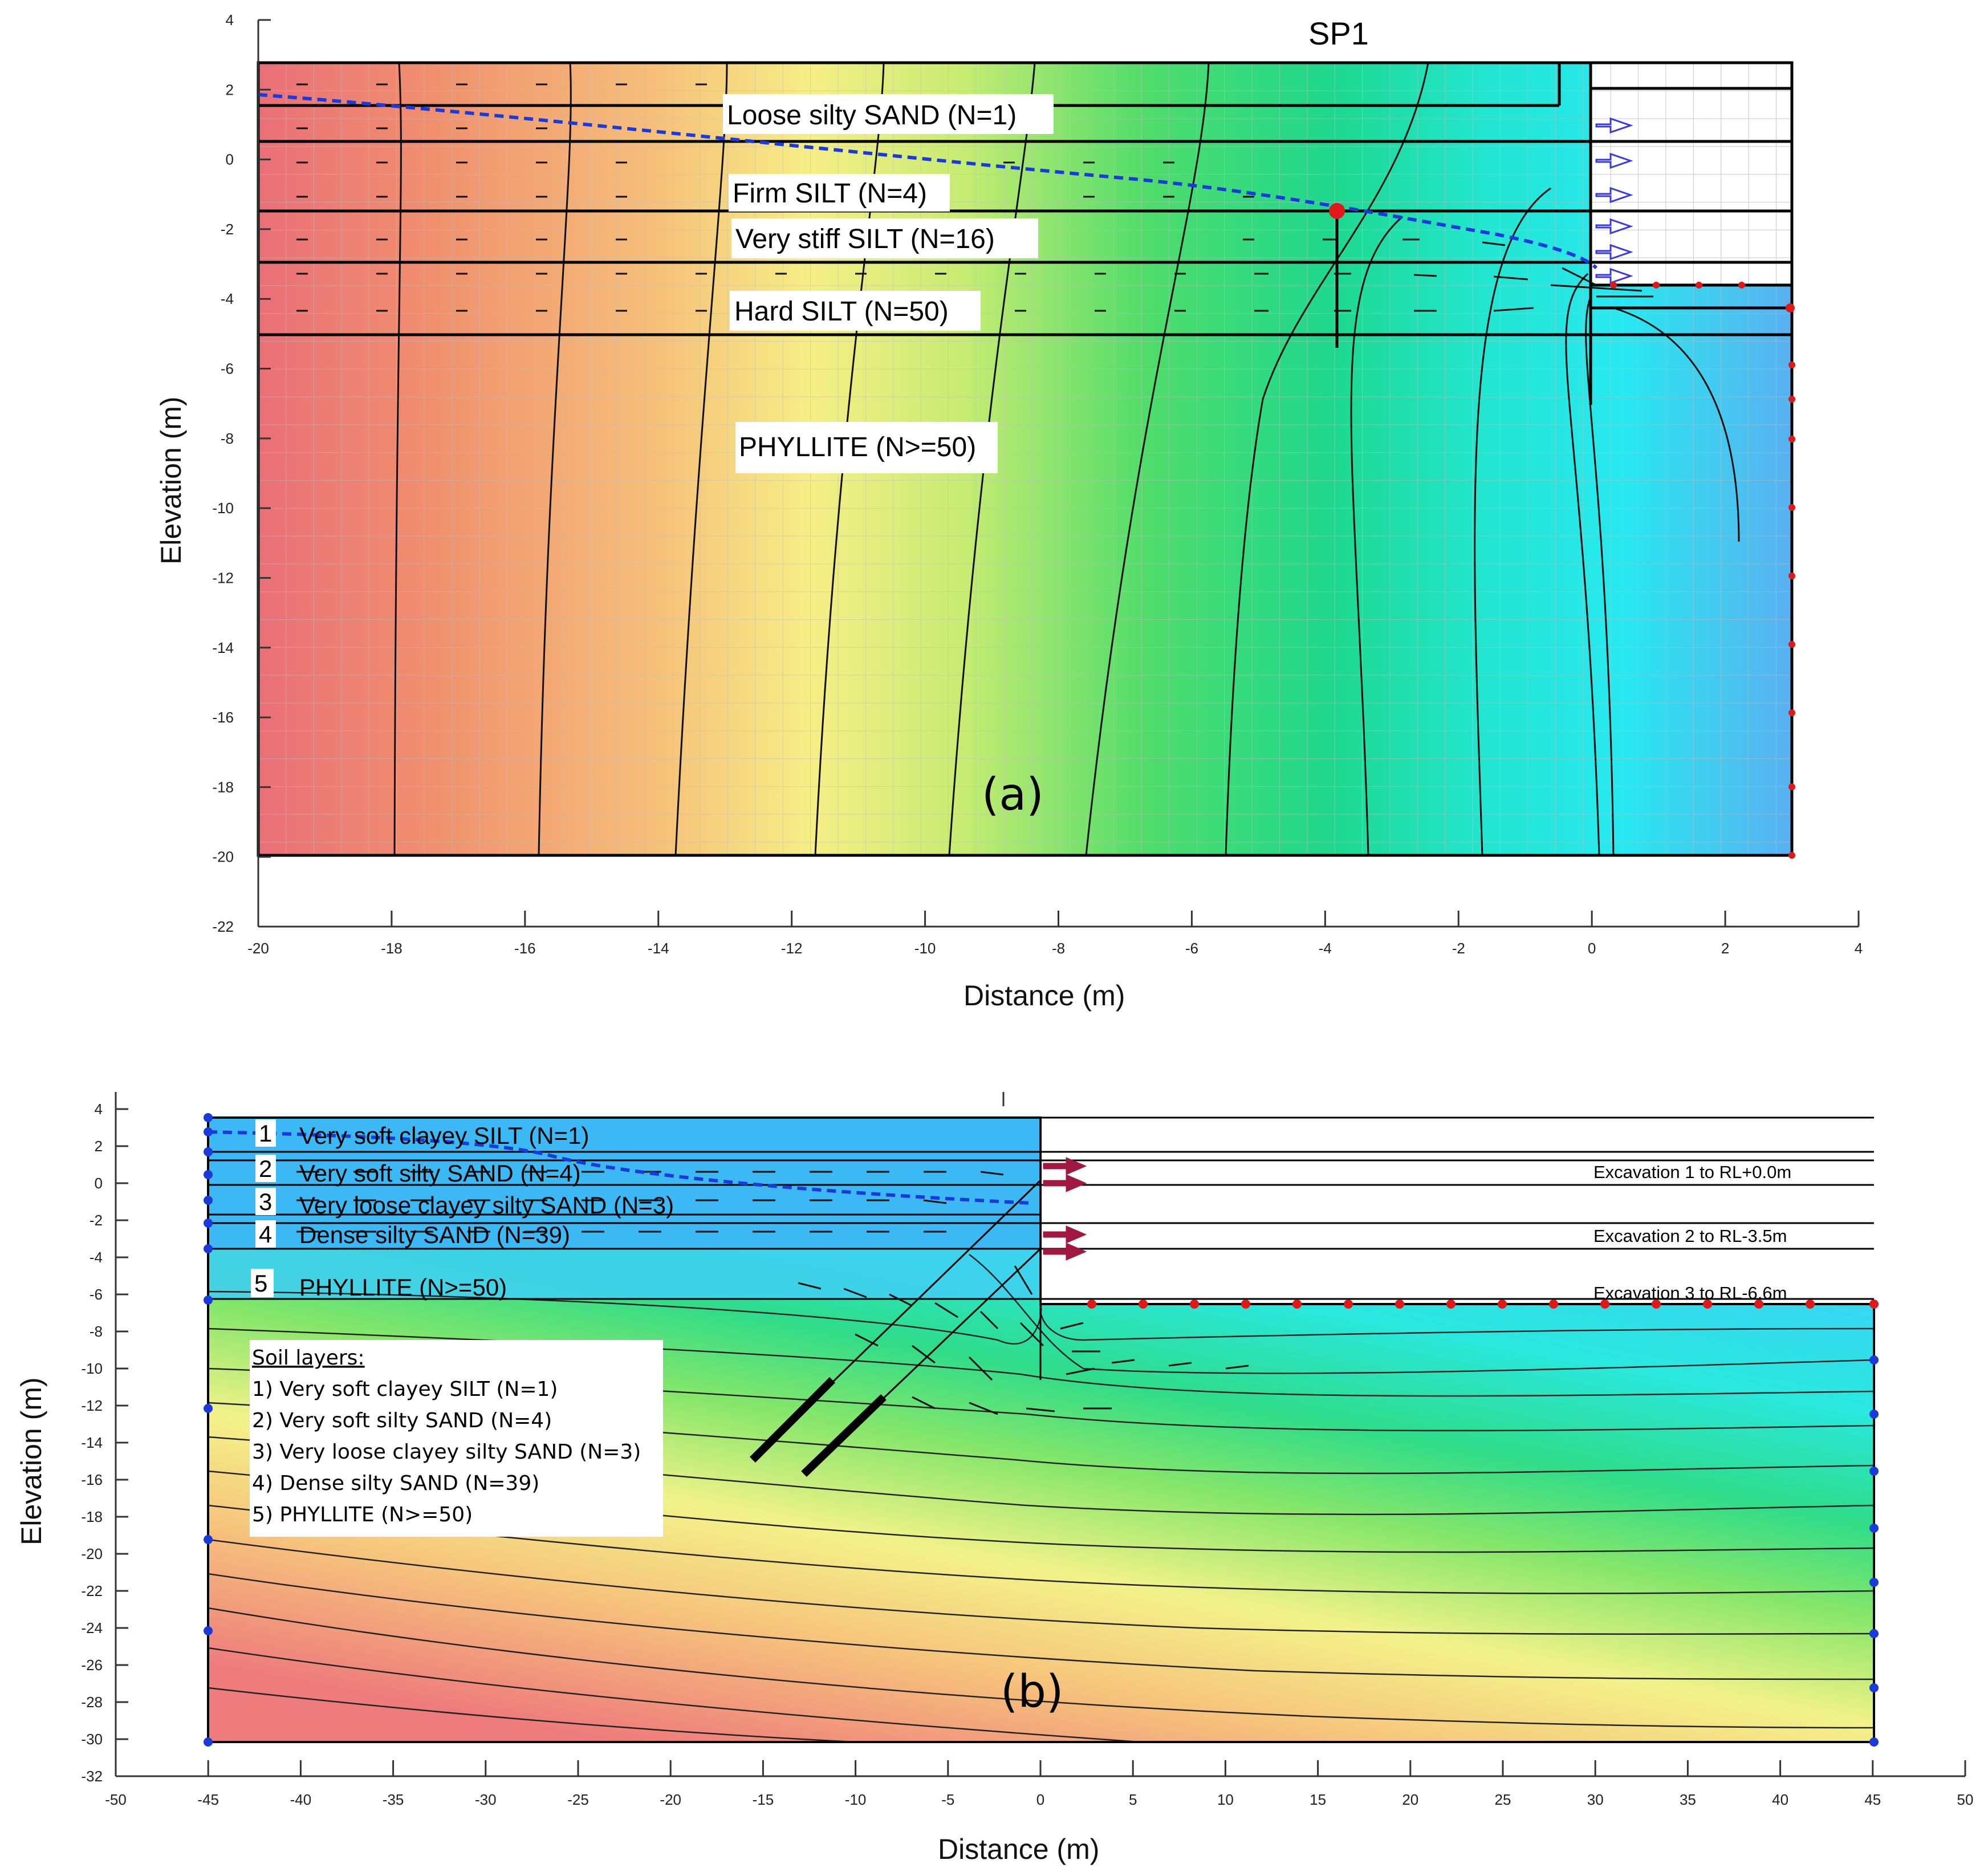 The image size is (1988, 1876). What do you see at coordinates (446, 1452) in the screenshot?
I see `legend-item-3: 3) Very loose clayey silty SAND (N=3)` at bounding box center [446, 1452].